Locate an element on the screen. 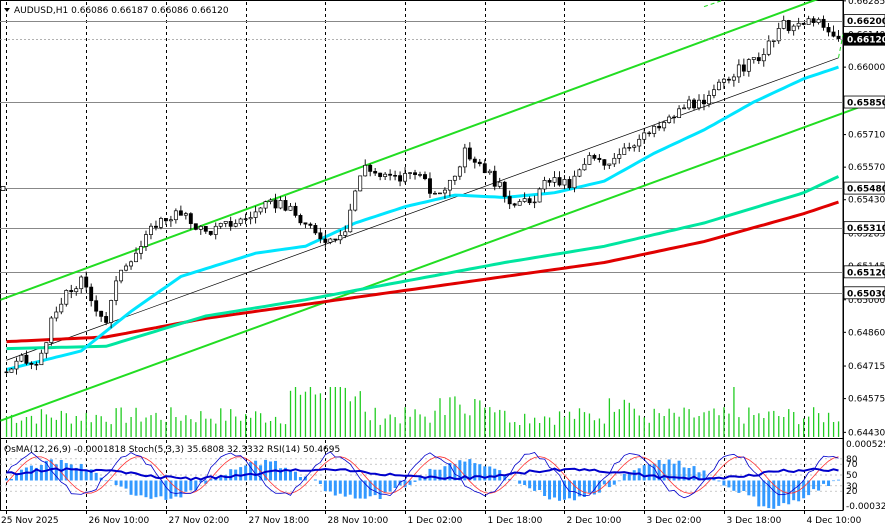 The image size is (885, 528). indicator-panel is located at coordinates (421, 480).